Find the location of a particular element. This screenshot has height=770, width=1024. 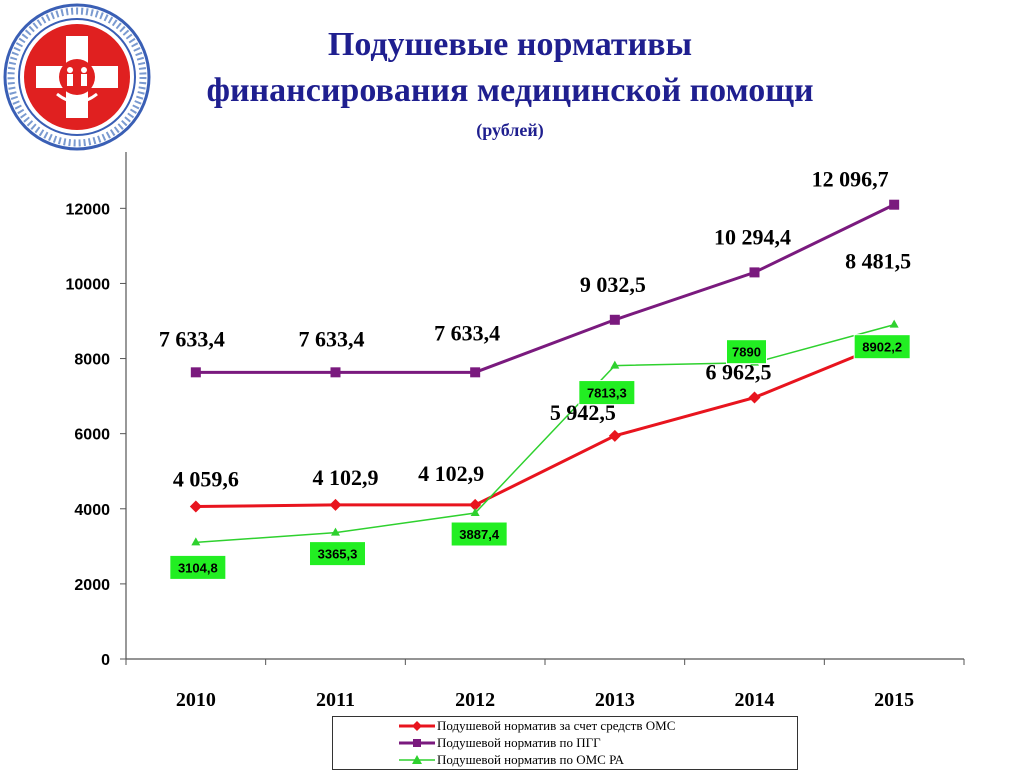

data-label-oms-ra: 7813,3 is located at coordinates (607, 393).